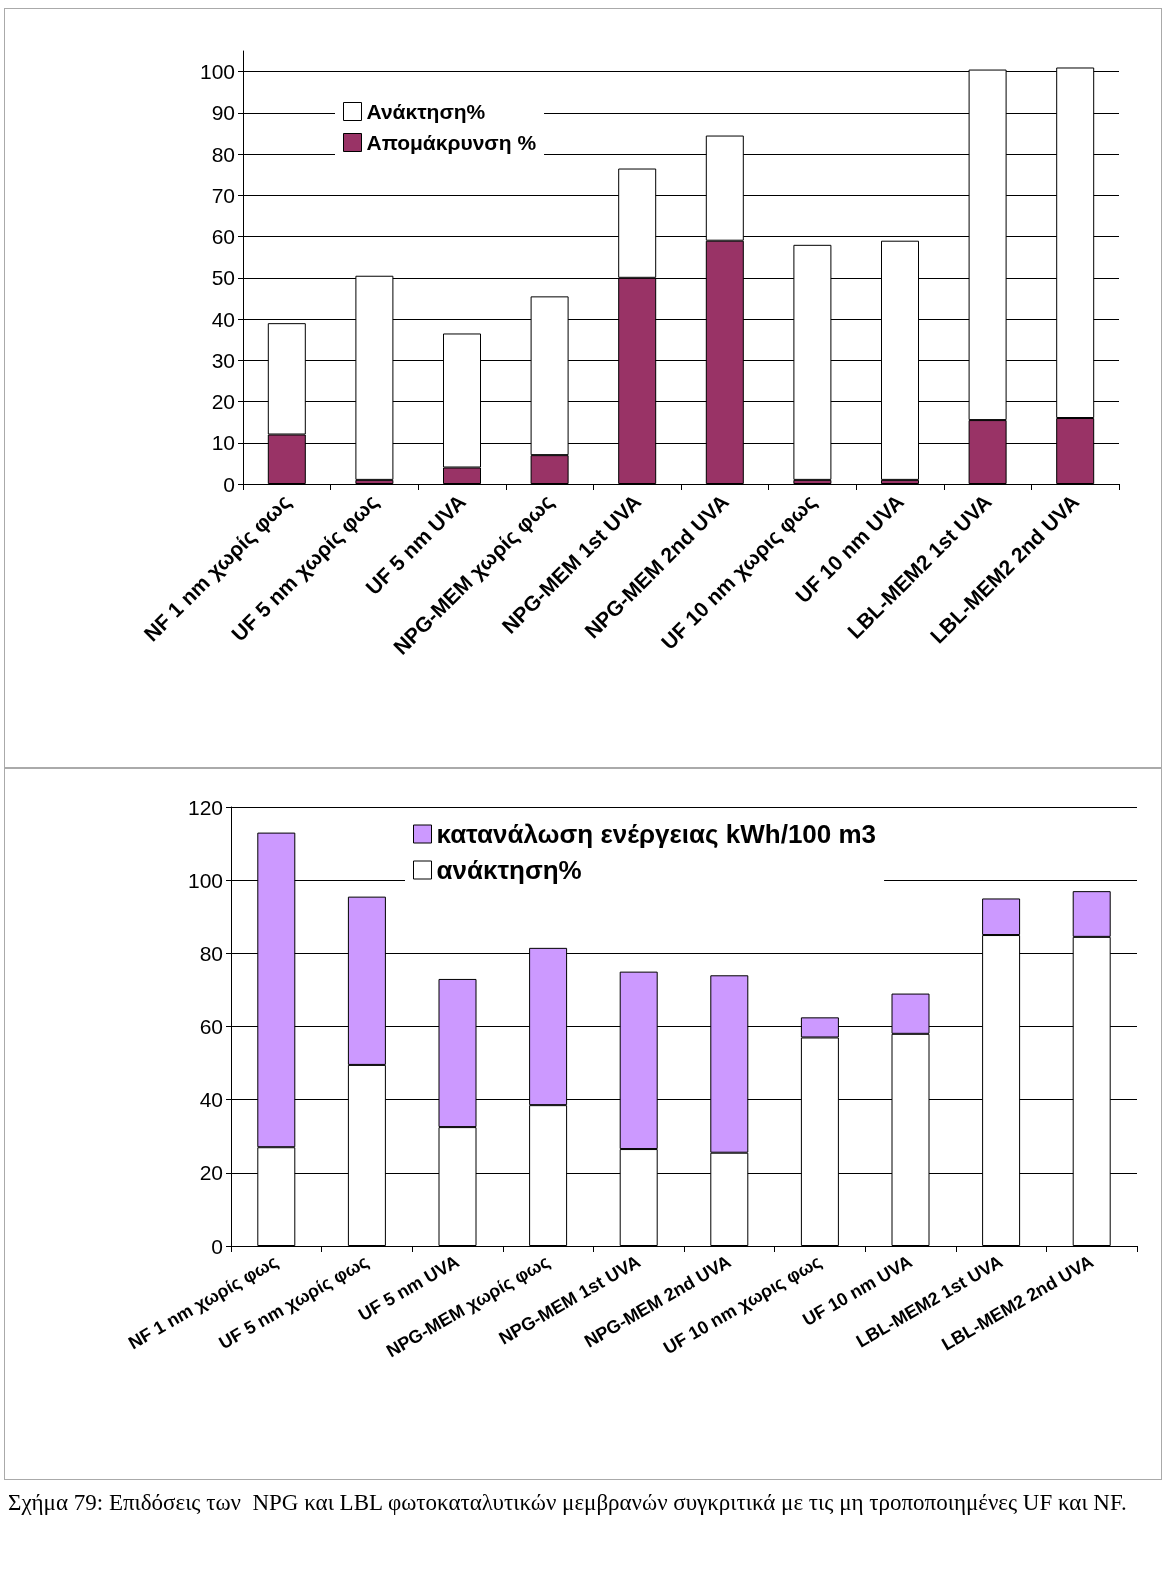 The image size is (1168, 1589). What do you see at coordinates (223, 113) in the screenshot?
I see `y-tick-label: 90` at bounding box center [223, 113].